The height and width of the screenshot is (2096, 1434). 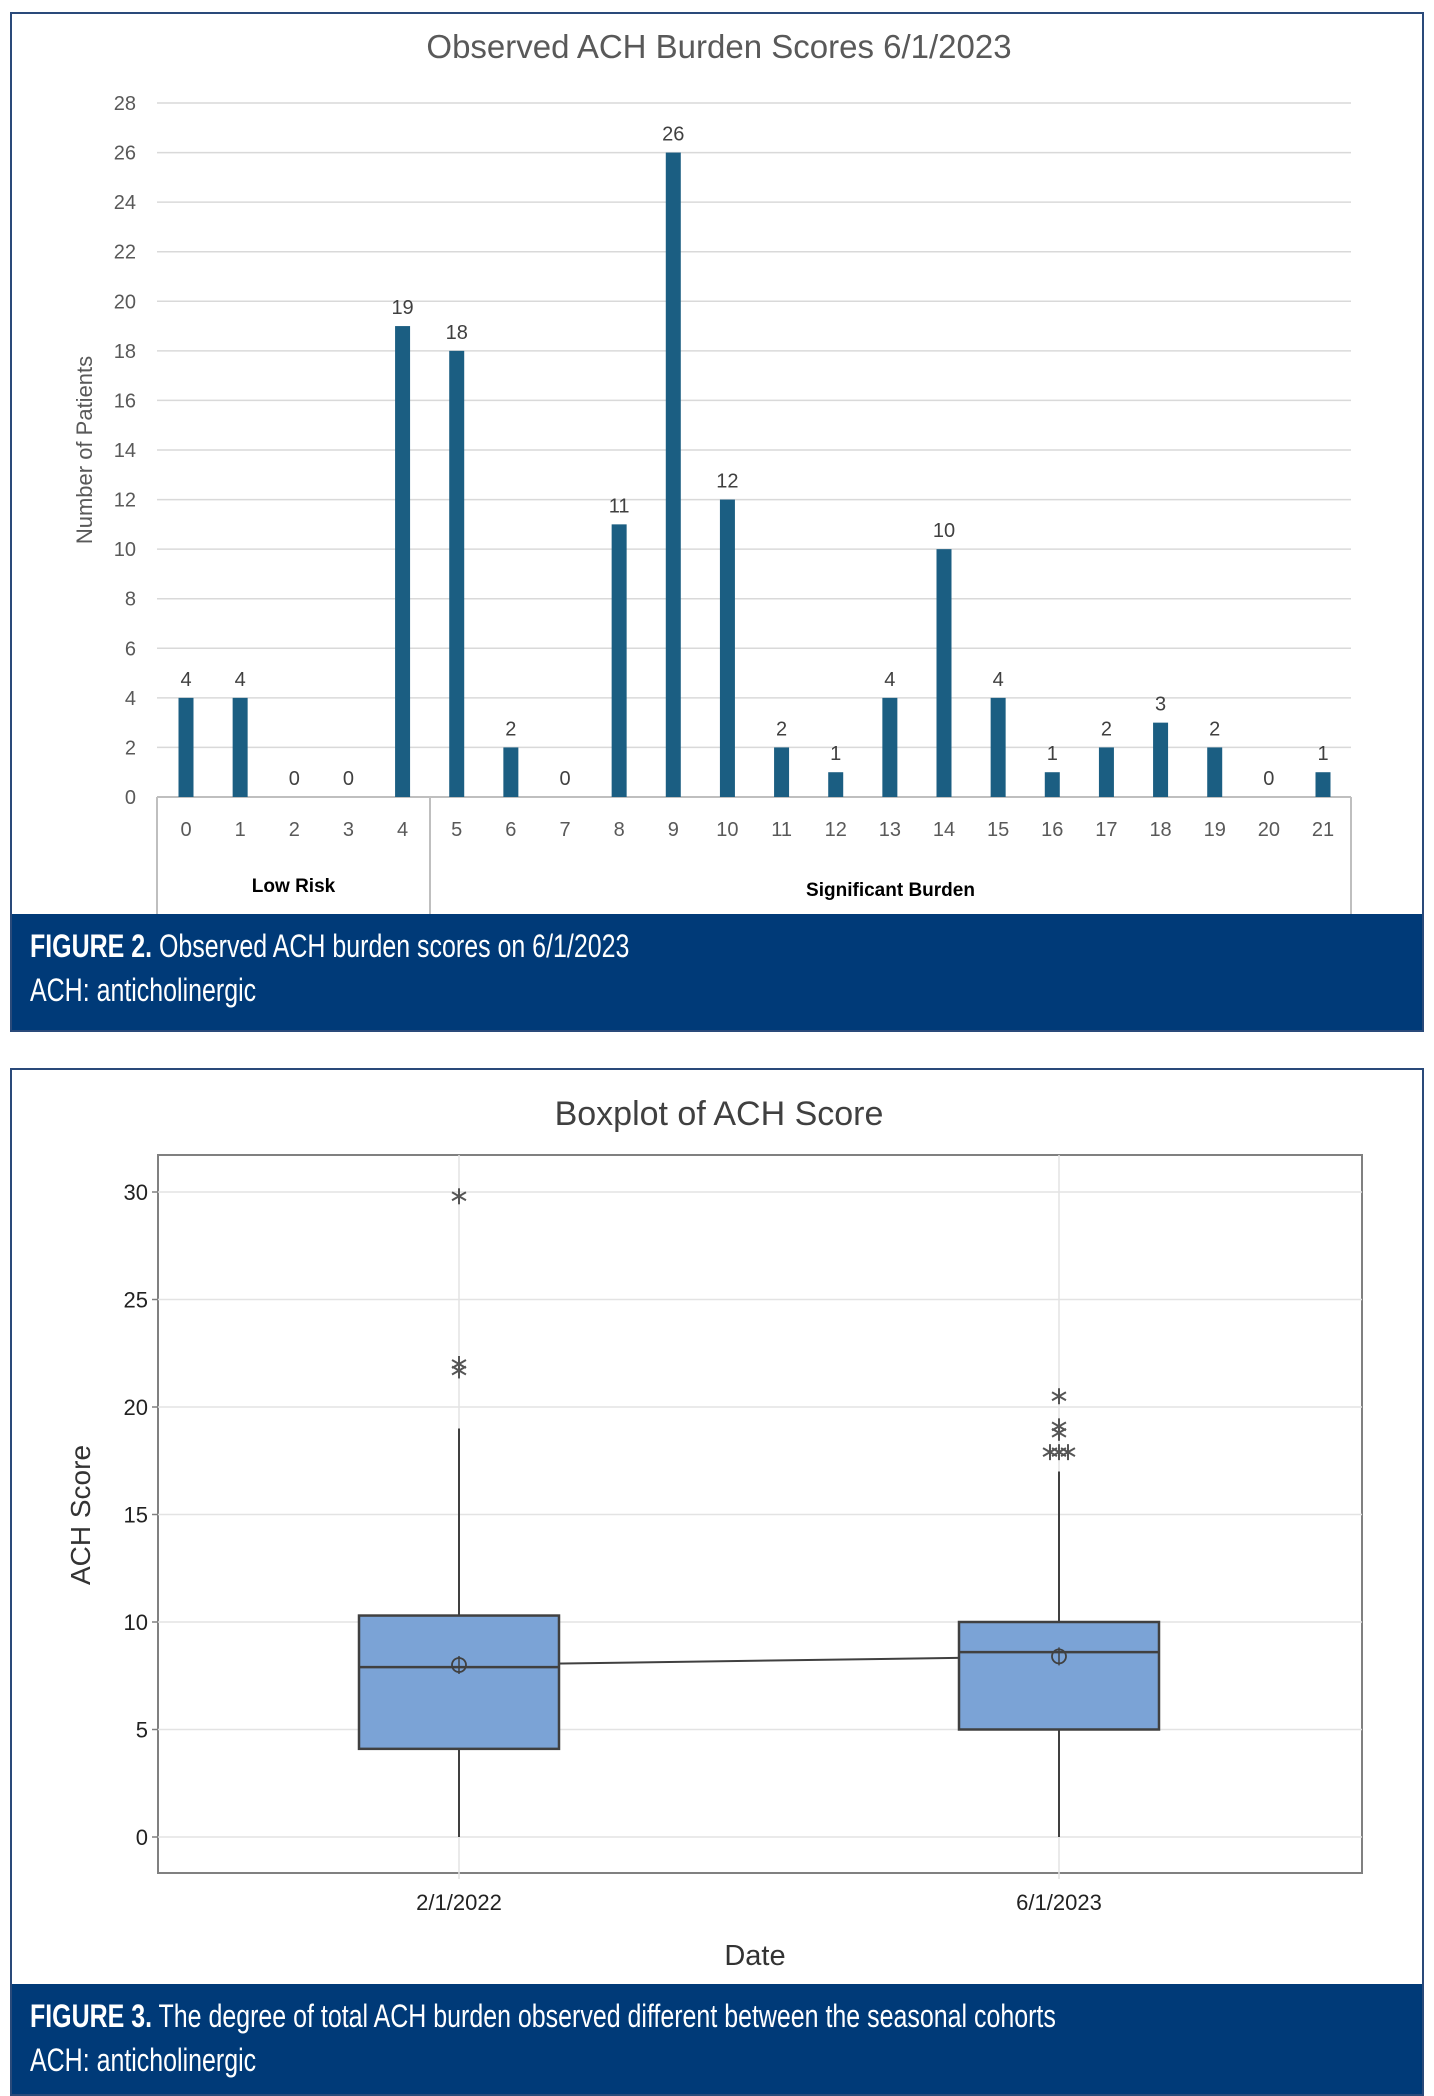 I want to click on data-label: 19, so click(x=402, y=308).